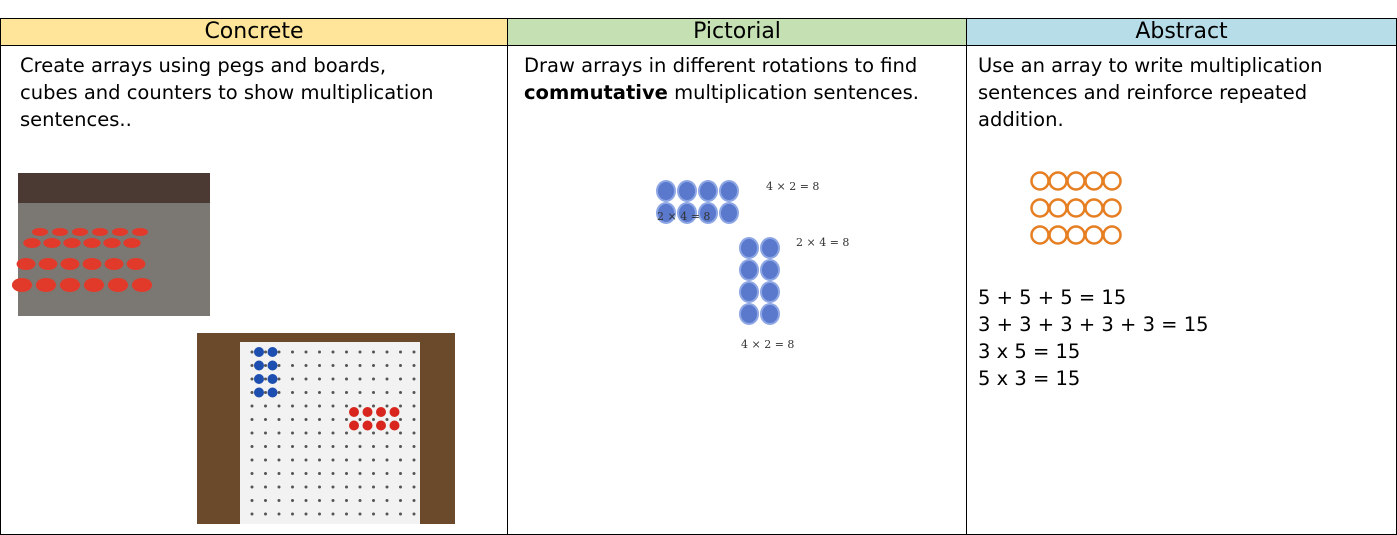  What do you see at coordinates (793, 186) in the screenshot?
I see `equation-label: 4 × 2 = 8` at bounding box center [793, 186].